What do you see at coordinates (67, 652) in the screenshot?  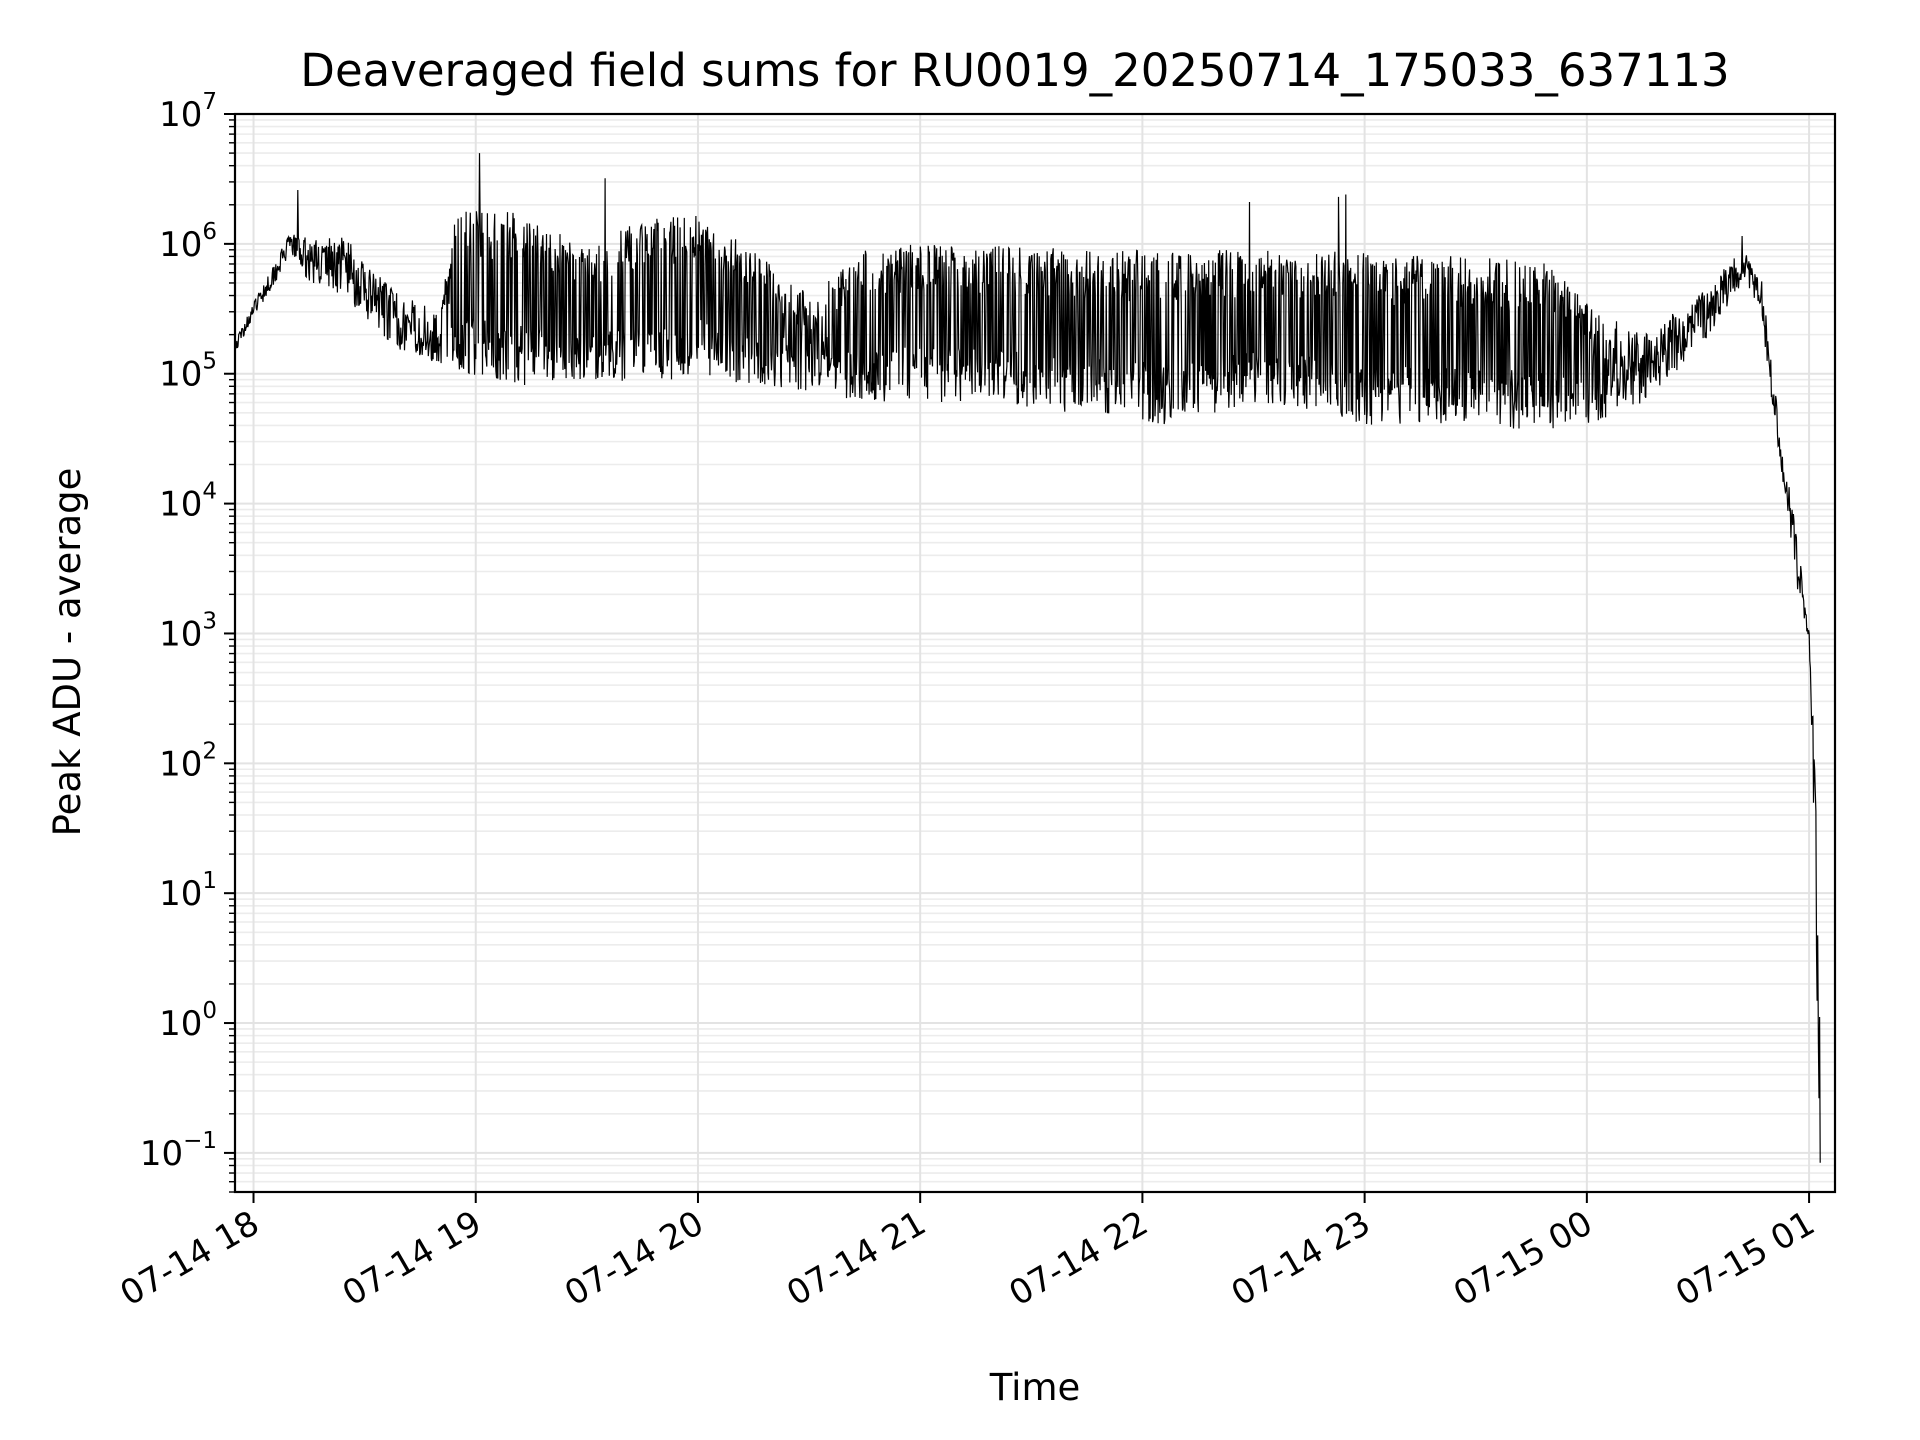 I see `y-axis-title: Peak ADU - average` at bounding box center [67, 652].